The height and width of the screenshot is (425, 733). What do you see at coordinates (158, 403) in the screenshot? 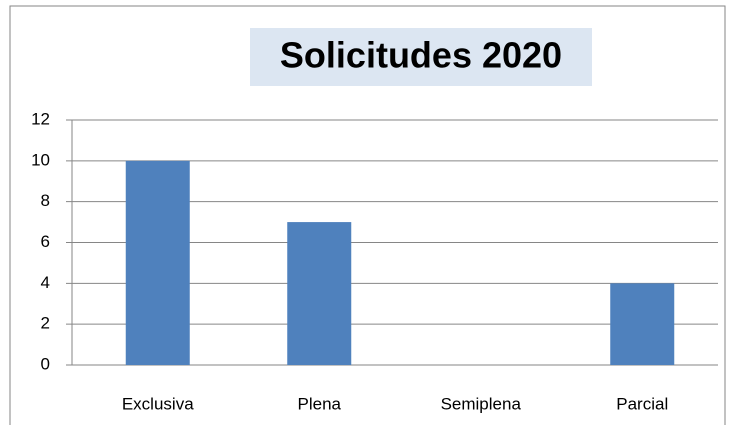
I see `x-tick-label: Exclusiva` at bounding box center [158, 403].